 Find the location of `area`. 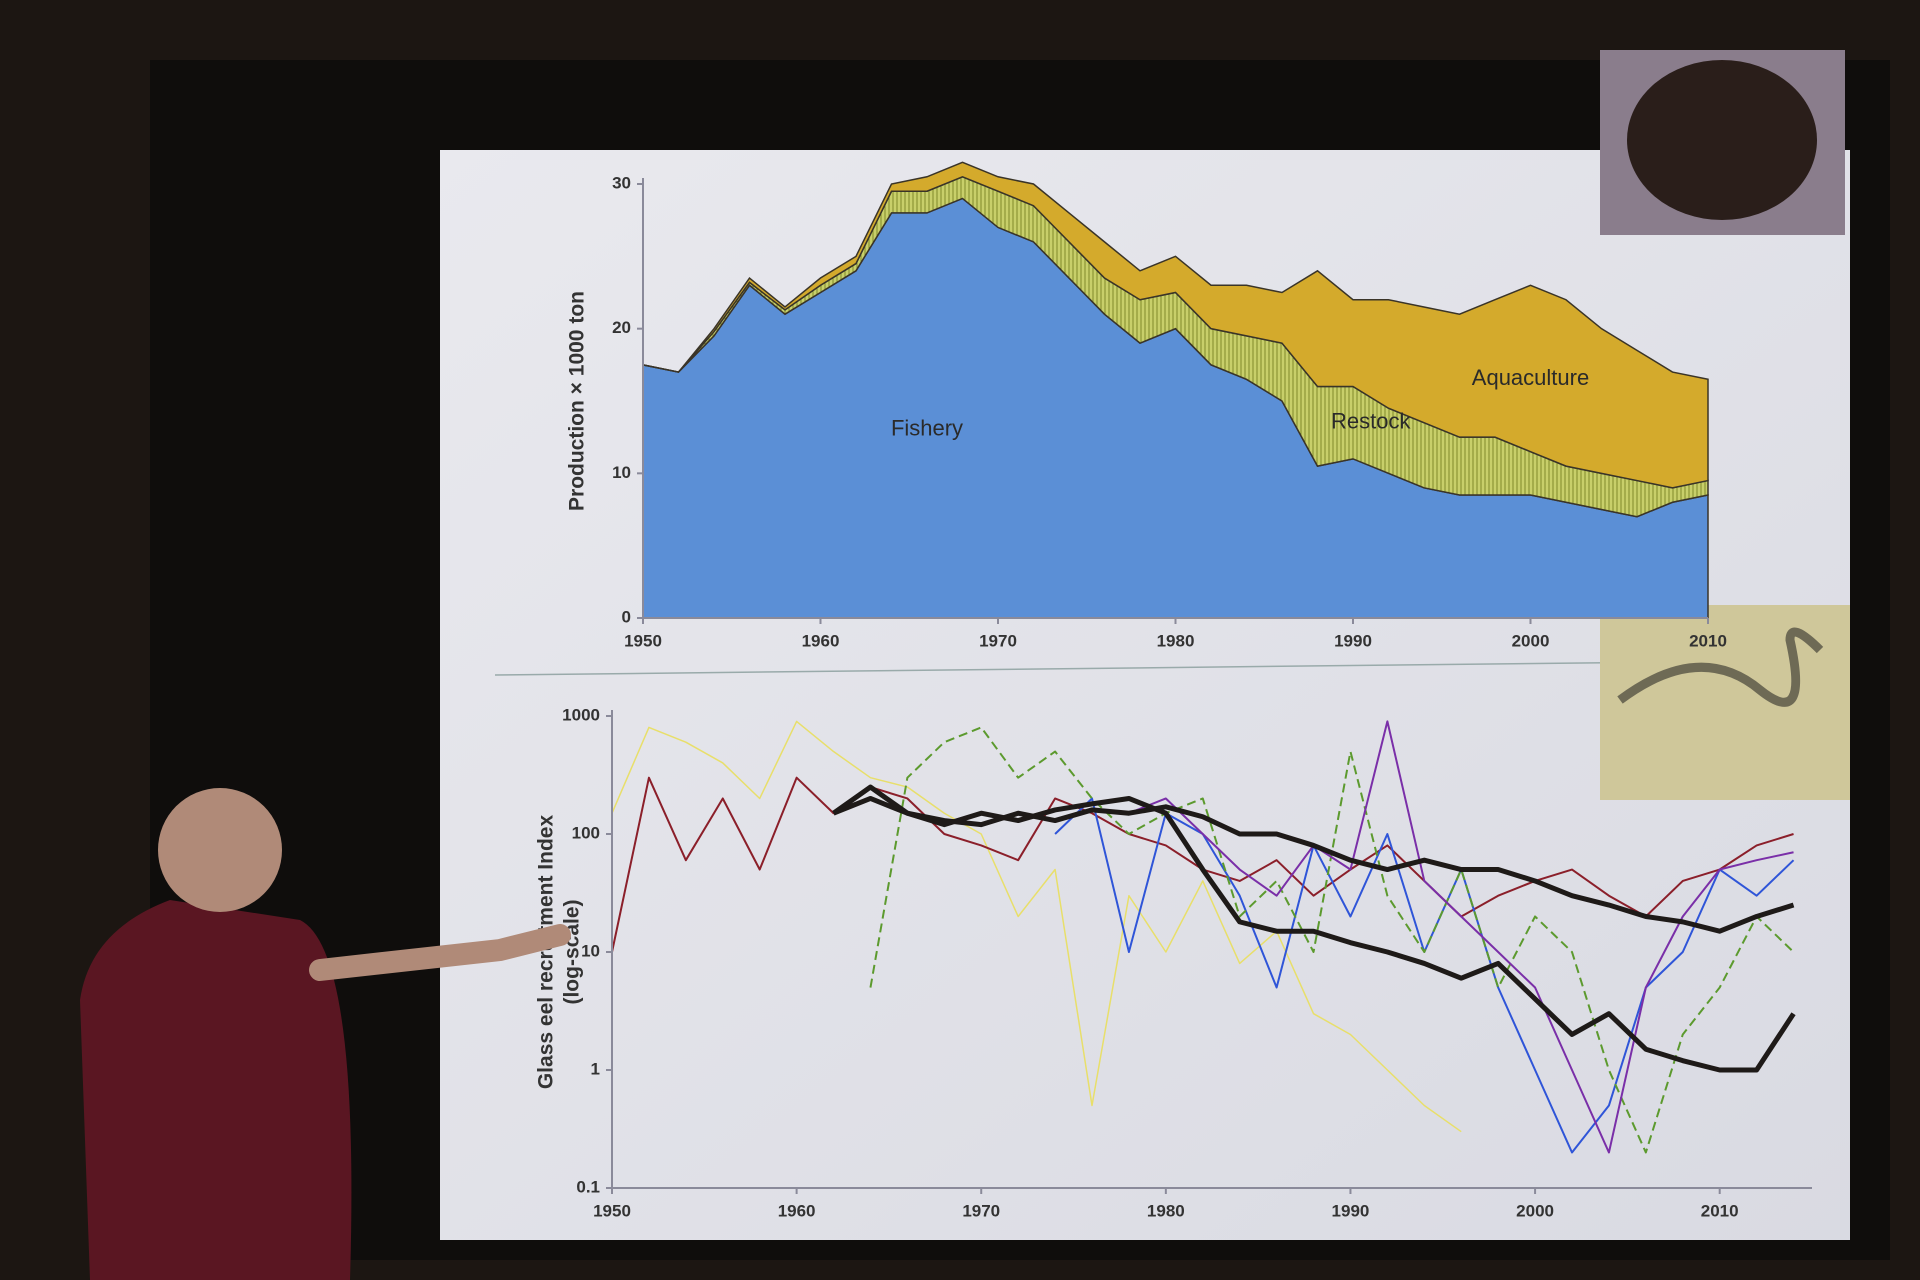

area is located at coordinates (1175, 325).